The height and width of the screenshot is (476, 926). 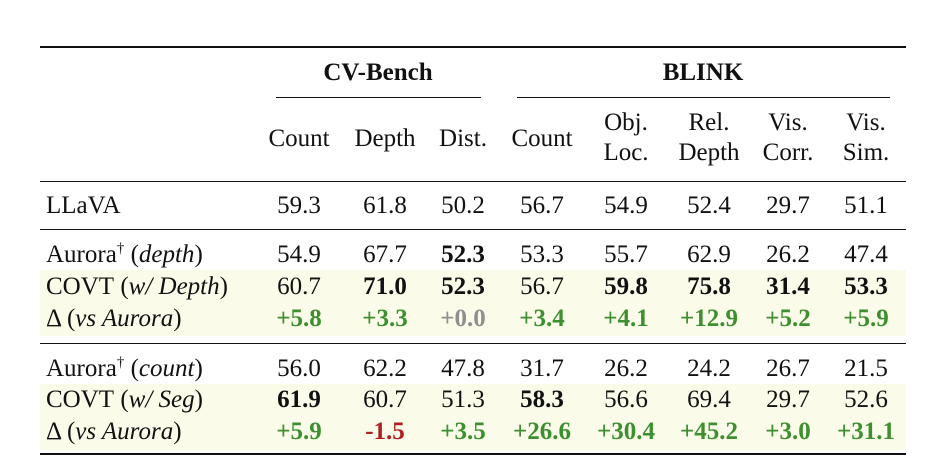 I want to click on table-cell: 21.5, so click(x=866, y=368).